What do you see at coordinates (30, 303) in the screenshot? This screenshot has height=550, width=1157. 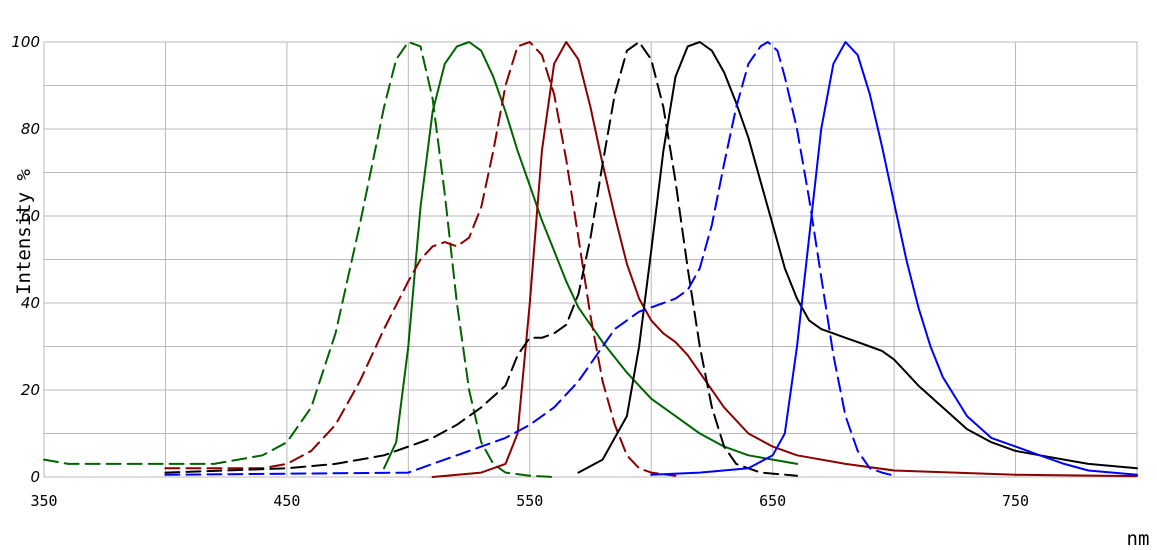 I see `y-tick-label: 40` at bounding box center [30, 303].